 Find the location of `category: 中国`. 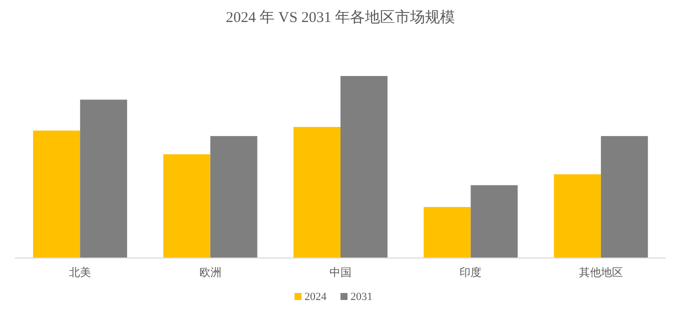

category: 中国 is located at coordinates (341, 273).